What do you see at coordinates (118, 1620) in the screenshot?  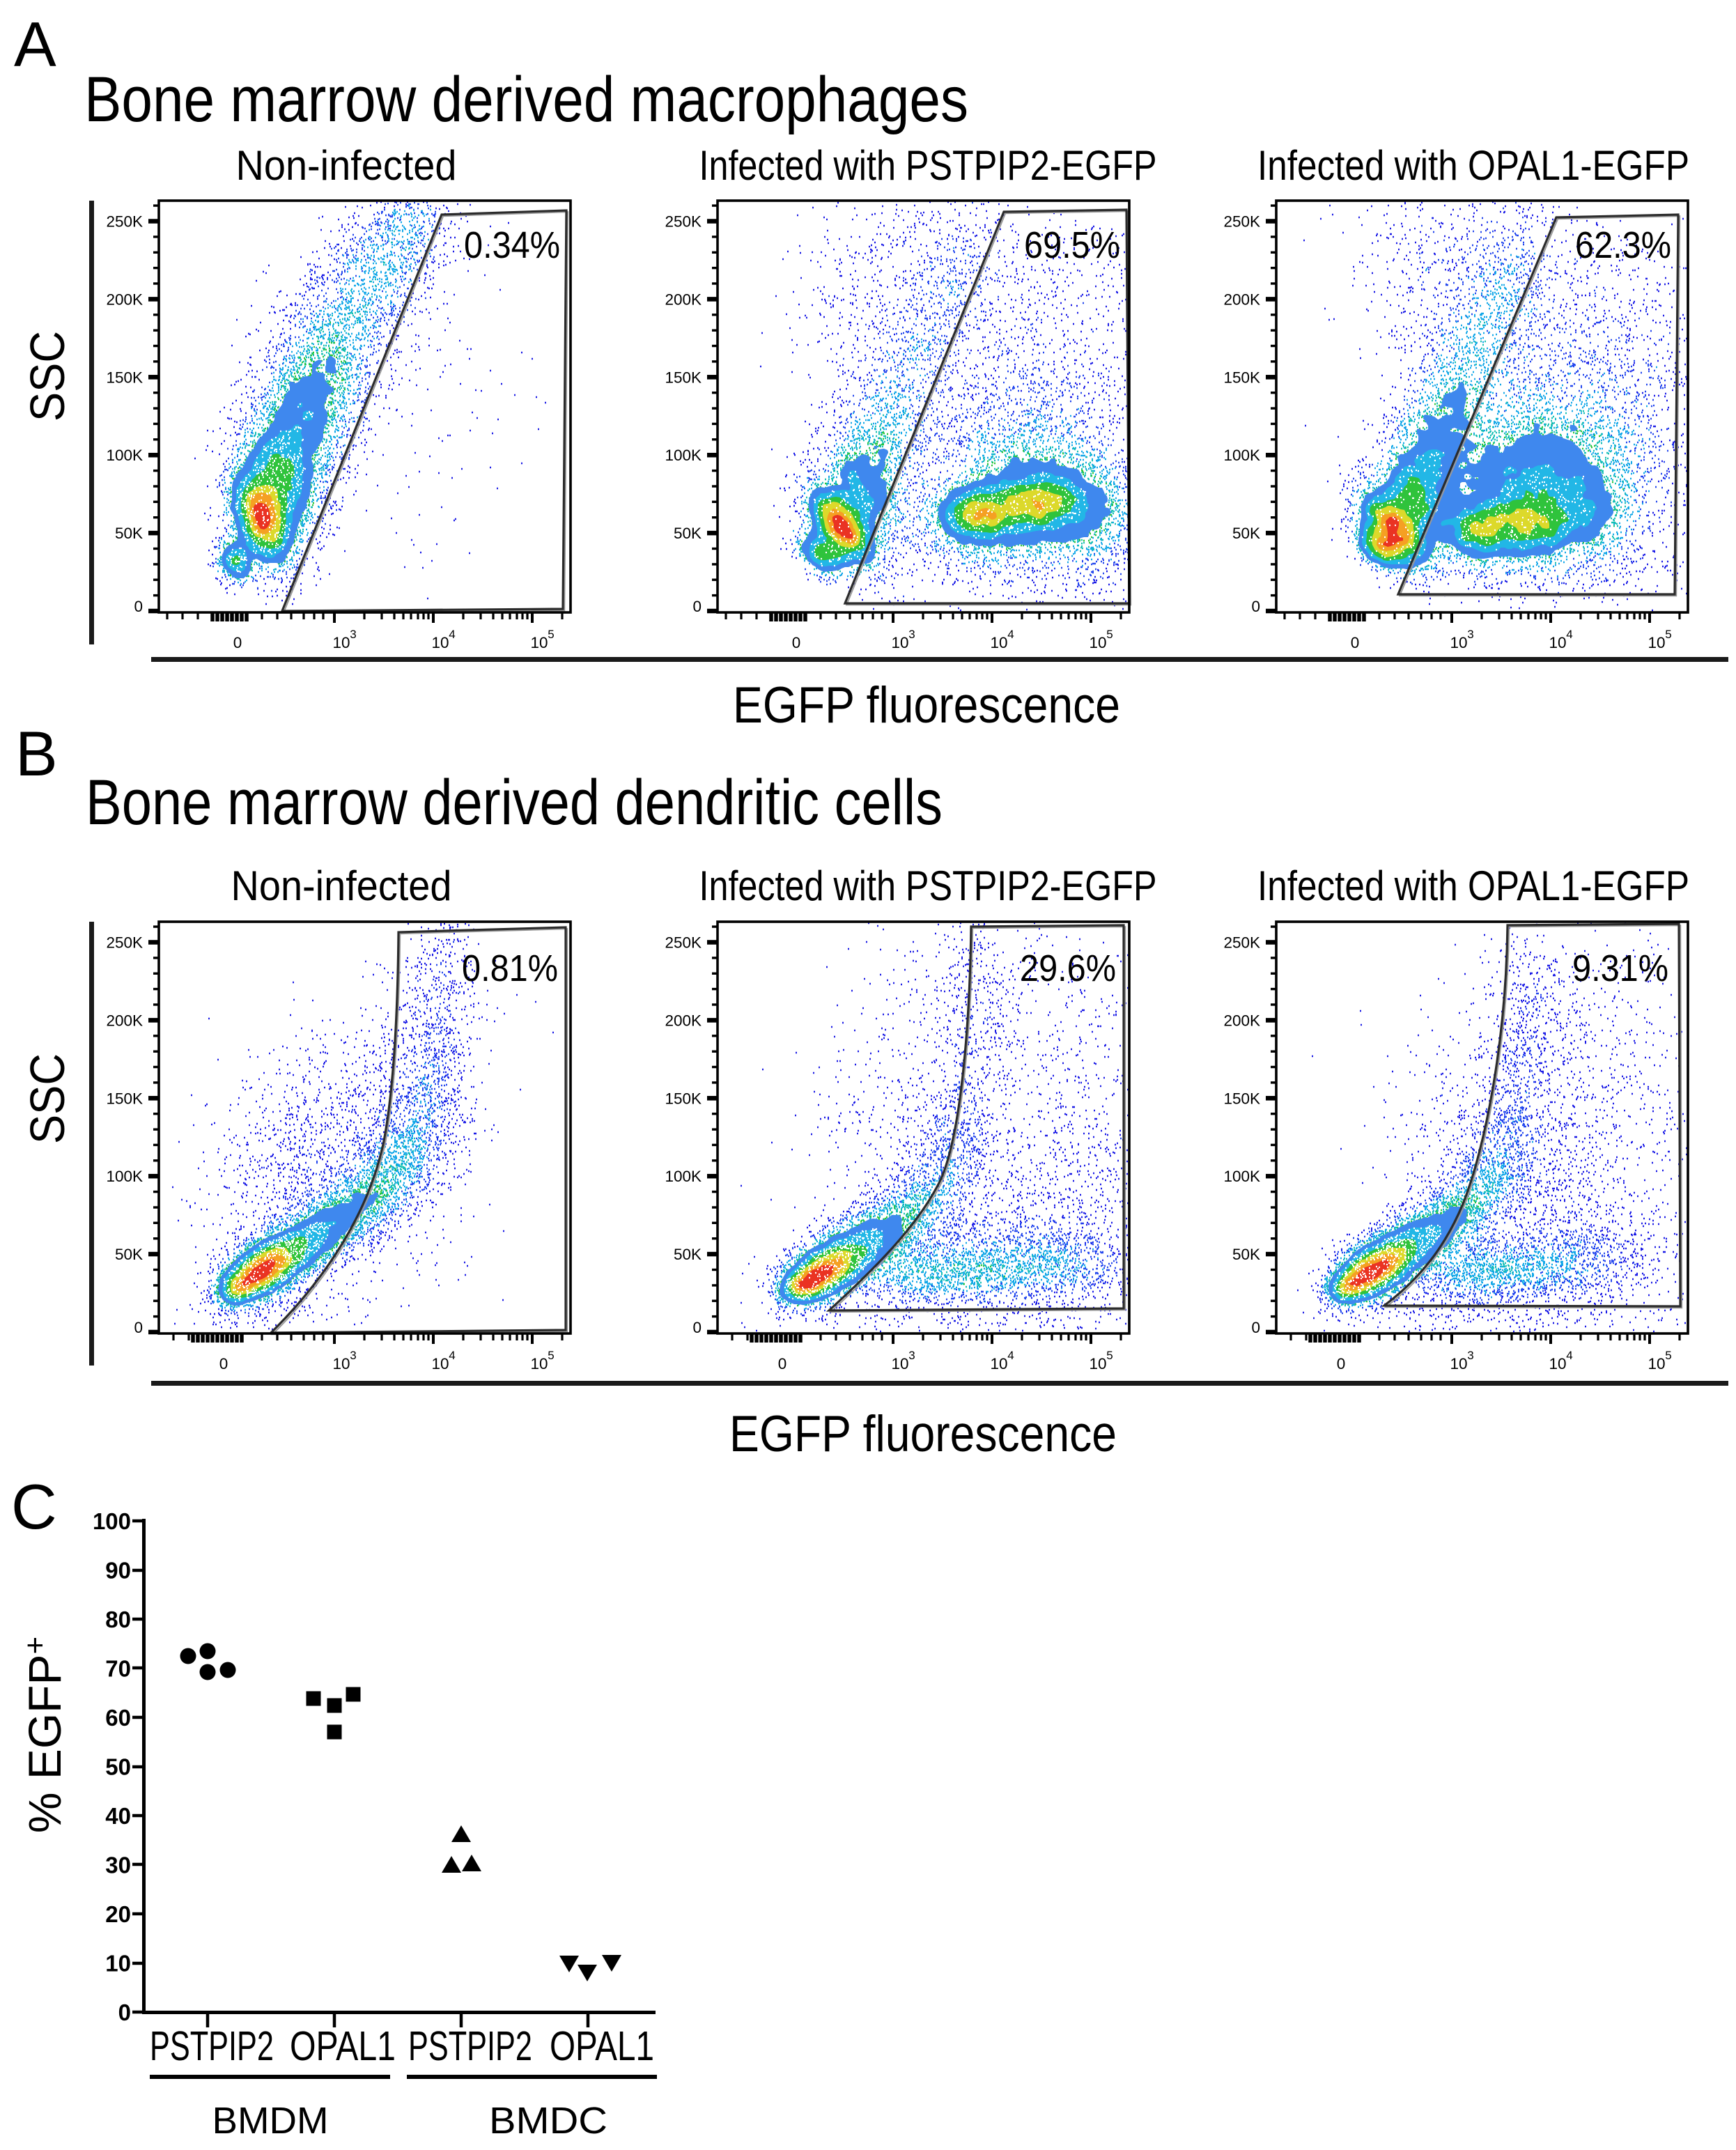 I see `svg-text: 80` at bounding box center [118, 1620].